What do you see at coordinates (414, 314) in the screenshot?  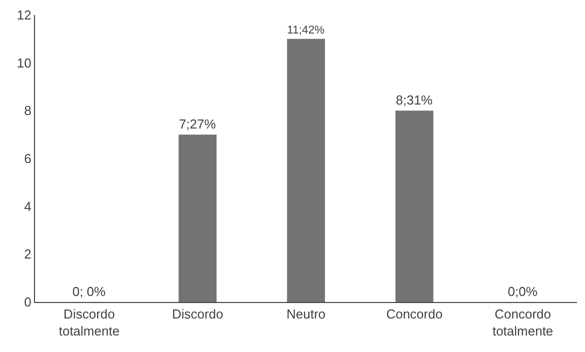 I see `x-tick-label: Concordo` at bounding box center [414, 314].